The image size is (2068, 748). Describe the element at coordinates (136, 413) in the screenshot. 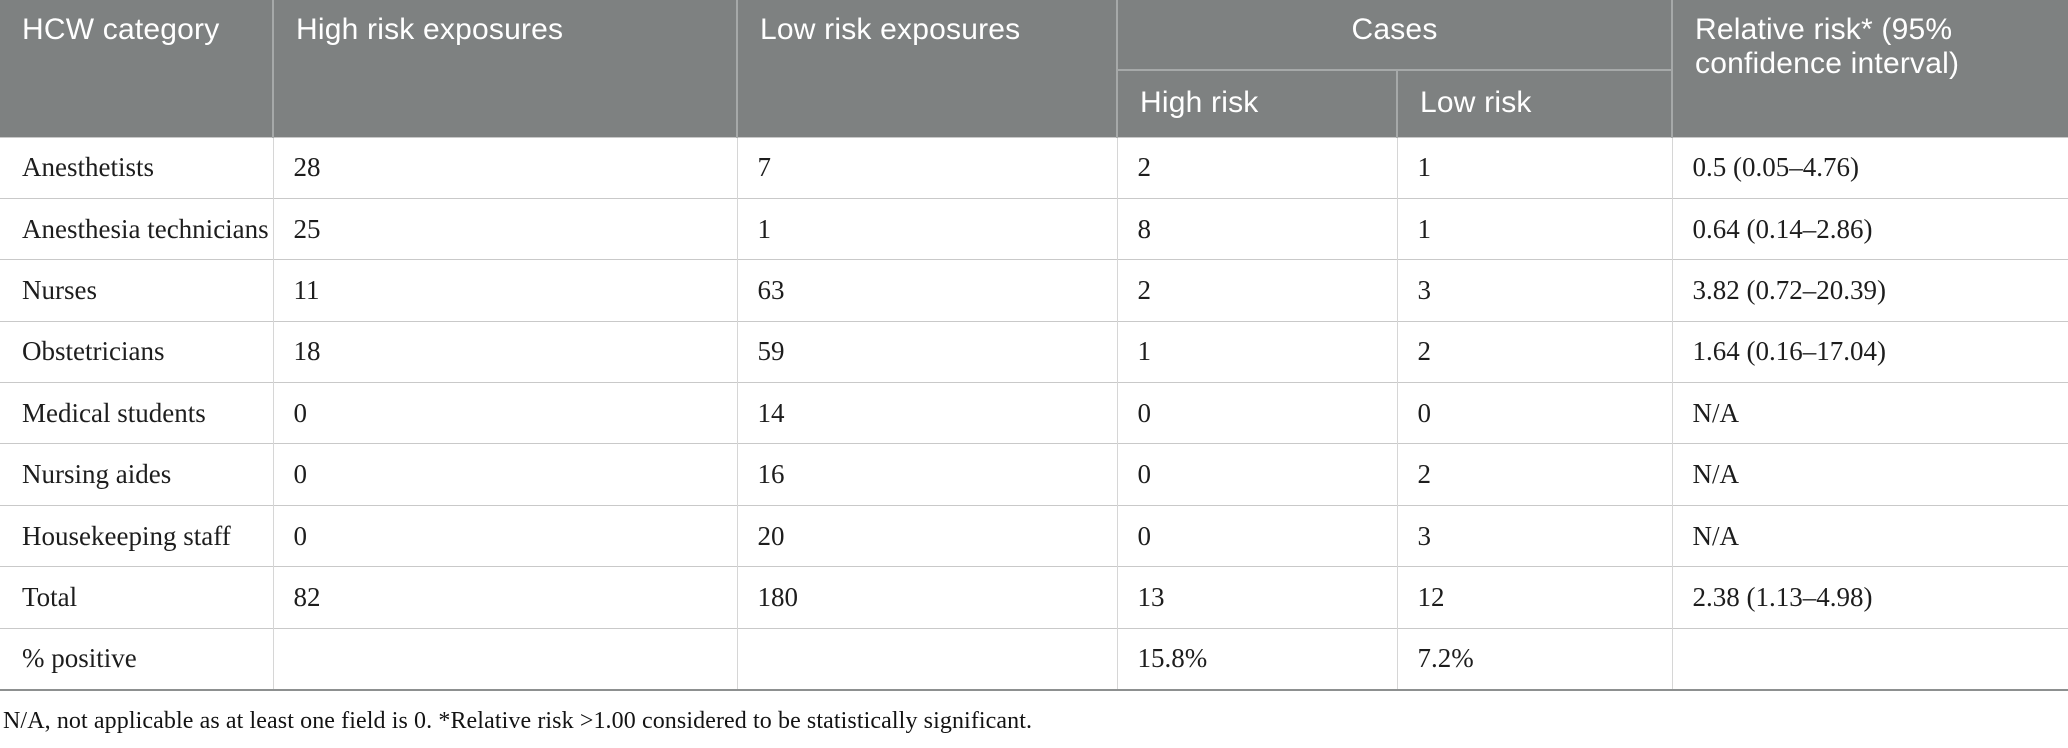

I see `cell-category: Medical students` at that location.